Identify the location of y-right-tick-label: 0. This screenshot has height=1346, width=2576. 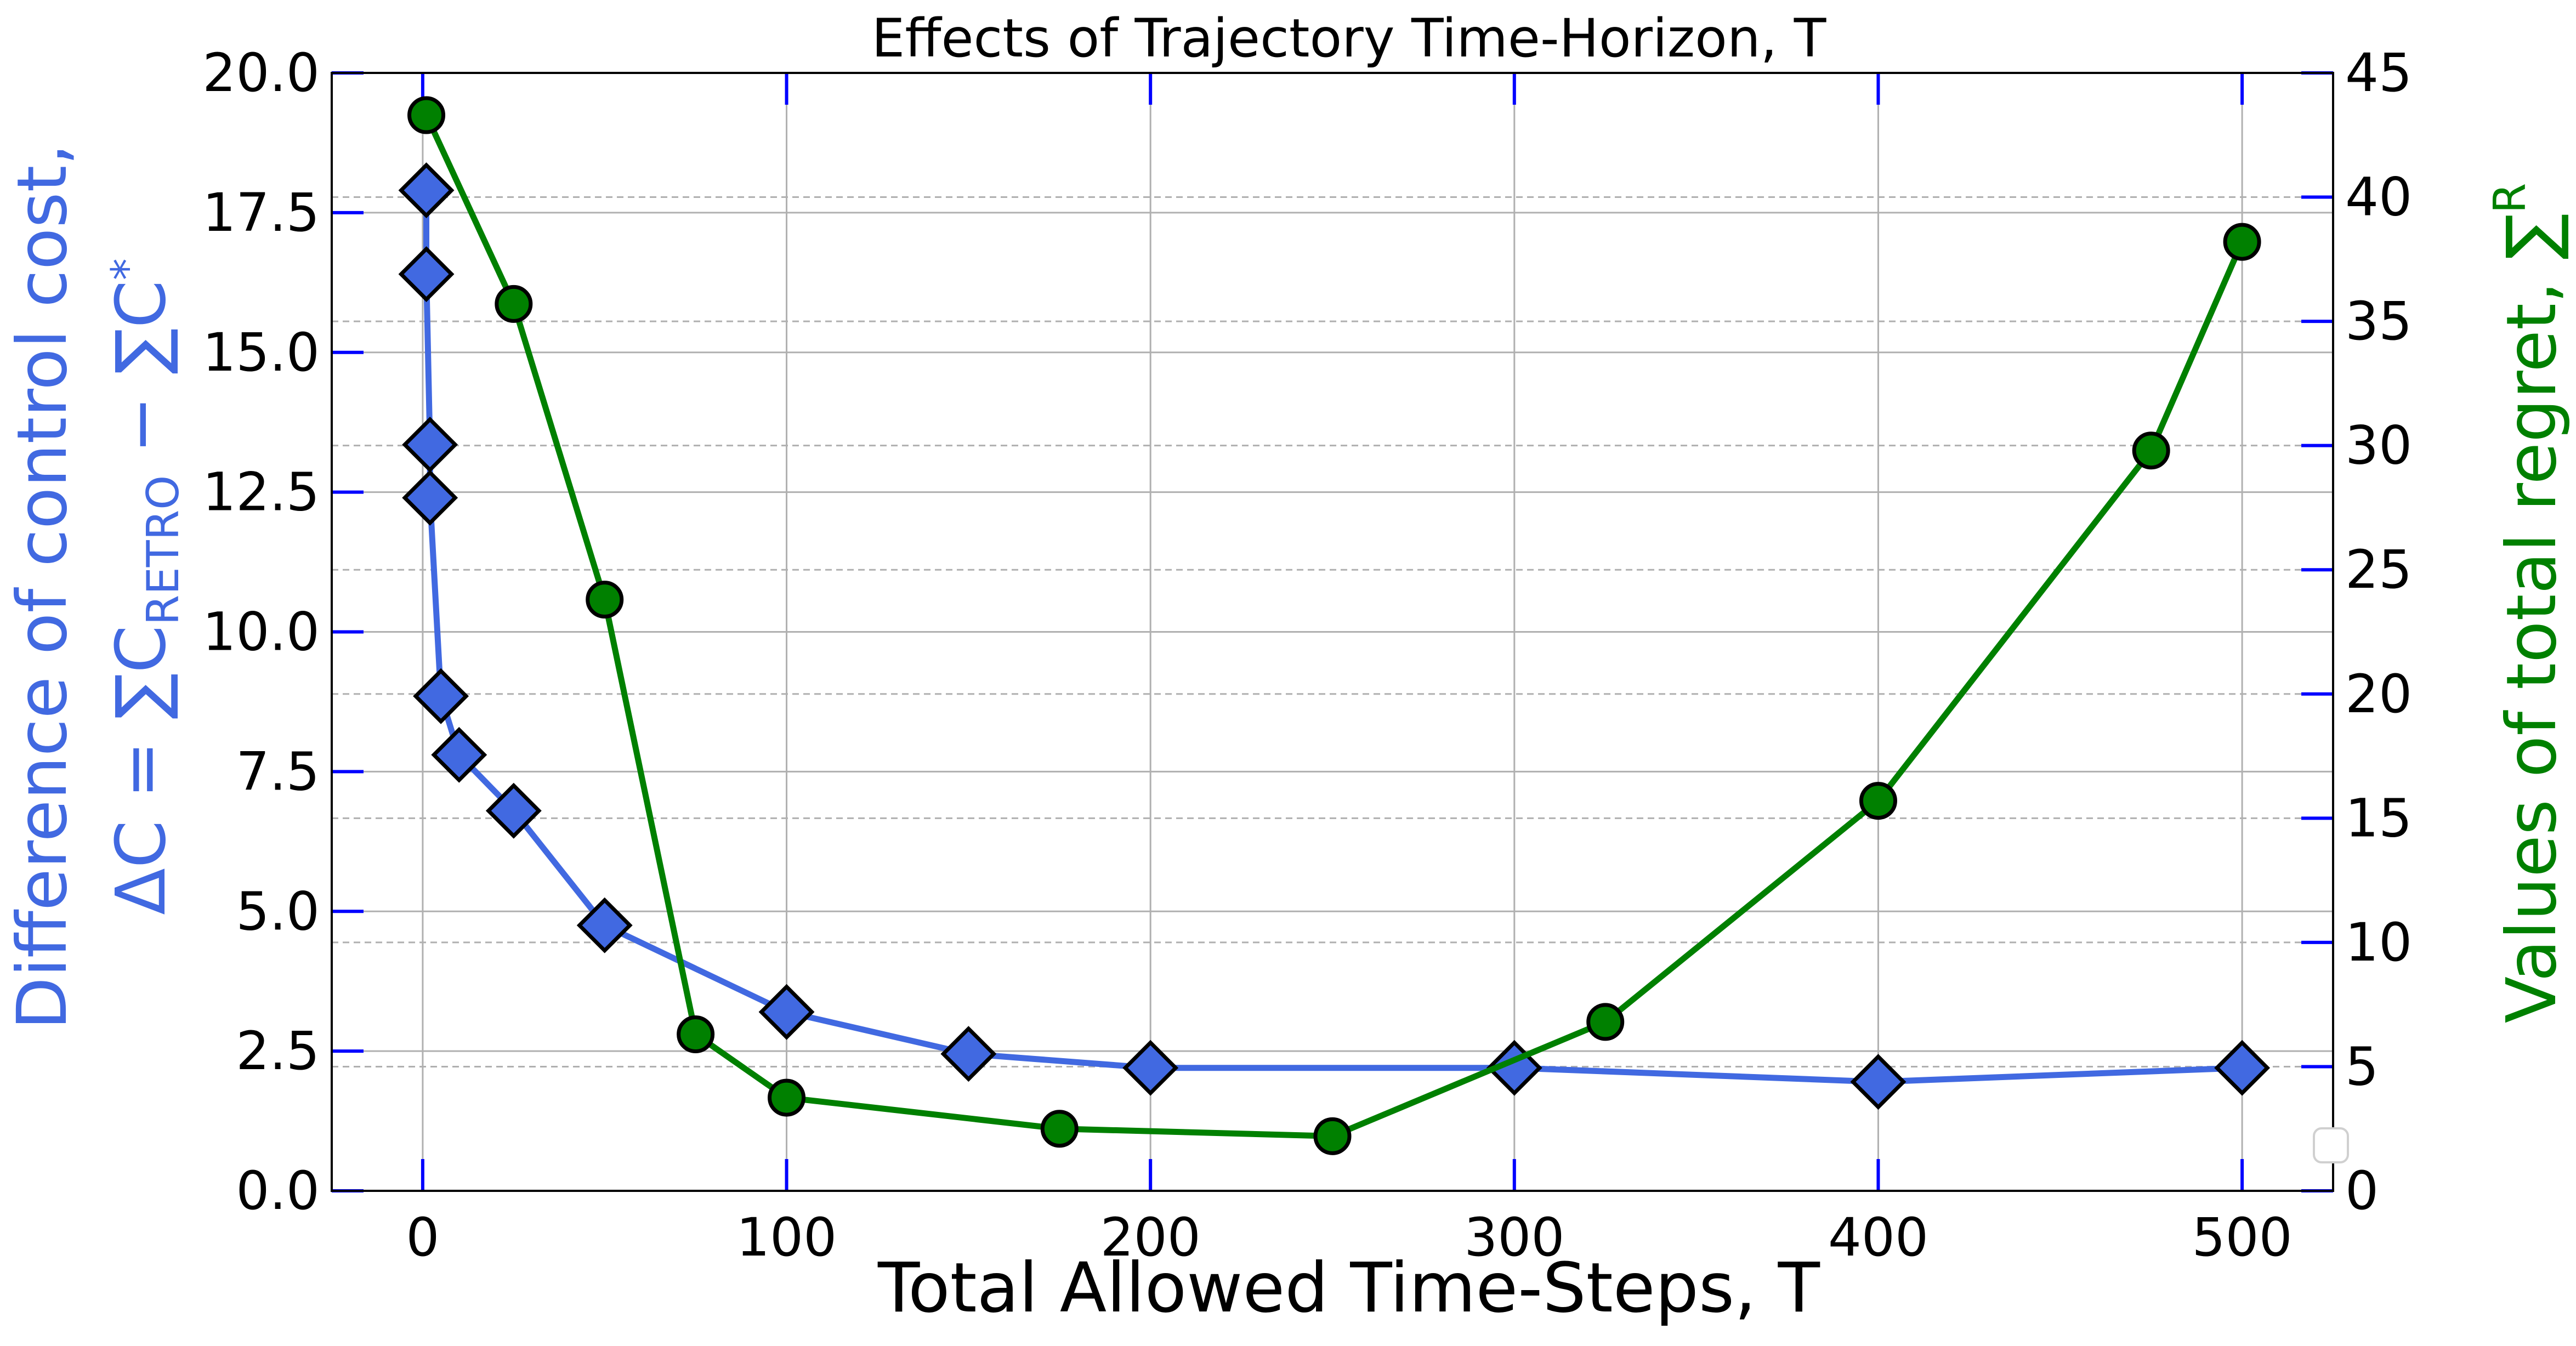
(2362, 1191).